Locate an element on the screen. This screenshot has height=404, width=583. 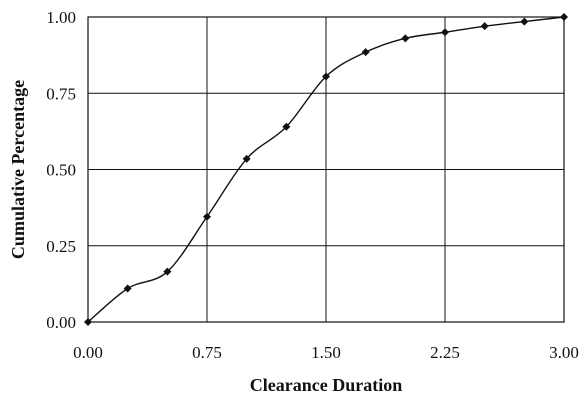
y-tick-label: 0.50 is located at coordinates (61, 170).